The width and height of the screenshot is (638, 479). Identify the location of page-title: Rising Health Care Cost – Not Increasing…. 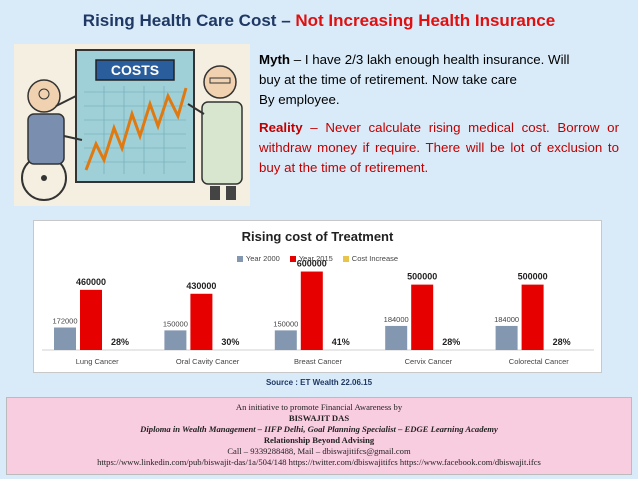
(319, 21).